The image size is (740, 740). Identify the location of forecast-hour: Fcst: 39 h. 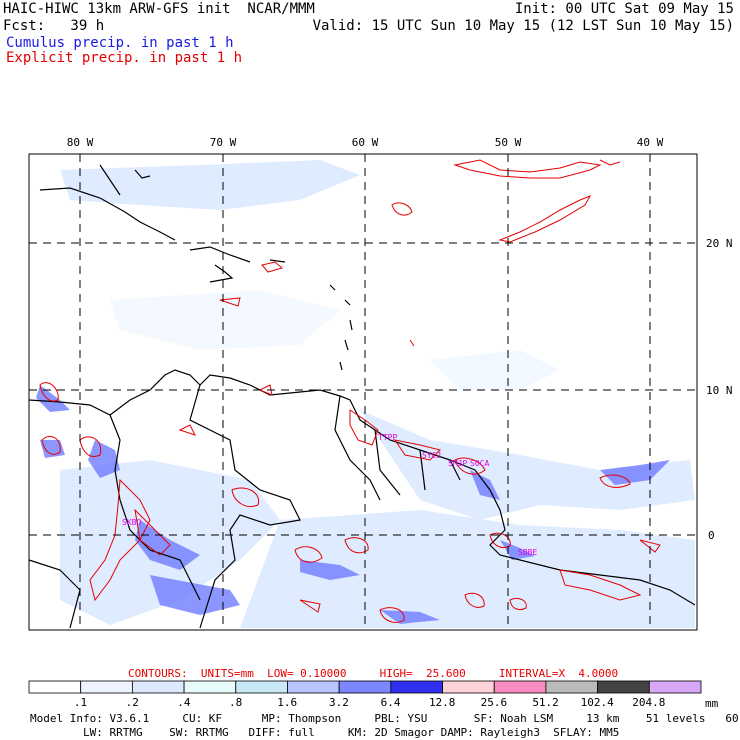
(54, 26).